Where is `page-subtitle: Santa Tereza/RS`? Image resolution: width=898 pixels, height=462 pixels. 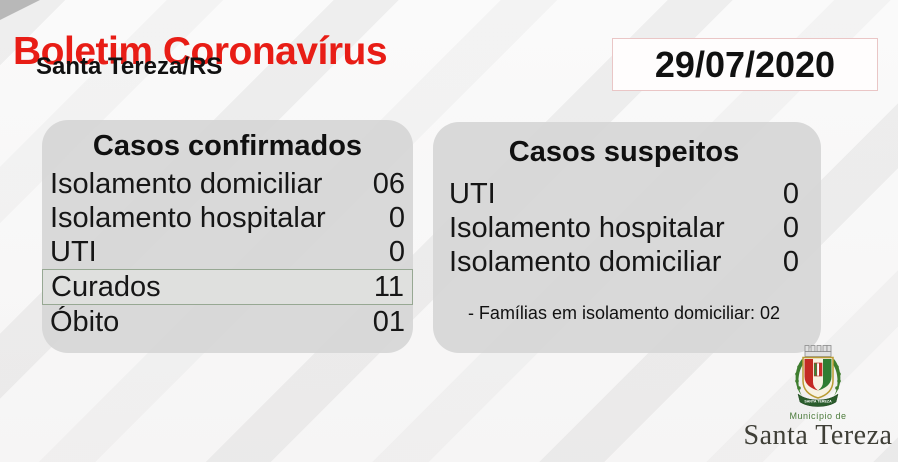 page-subtitle: Santa Tereza/RS is located at coordinates (129, 66).